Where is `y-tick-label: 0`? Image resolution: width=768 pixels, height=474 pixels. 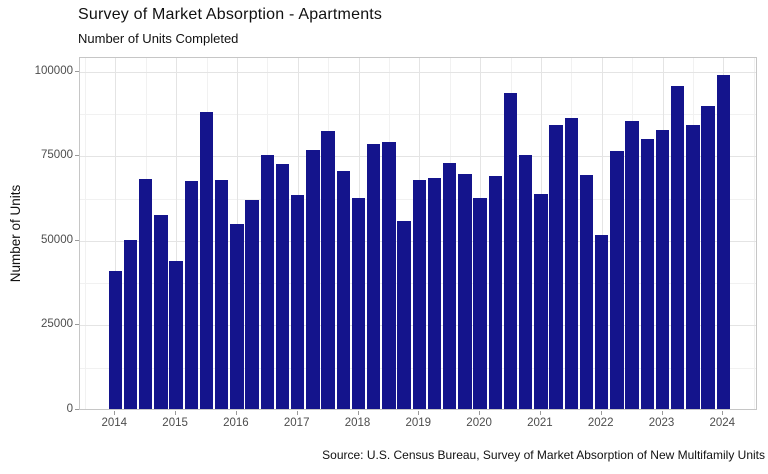 y-tick-label: 0 is located at coordinates (69, 409).